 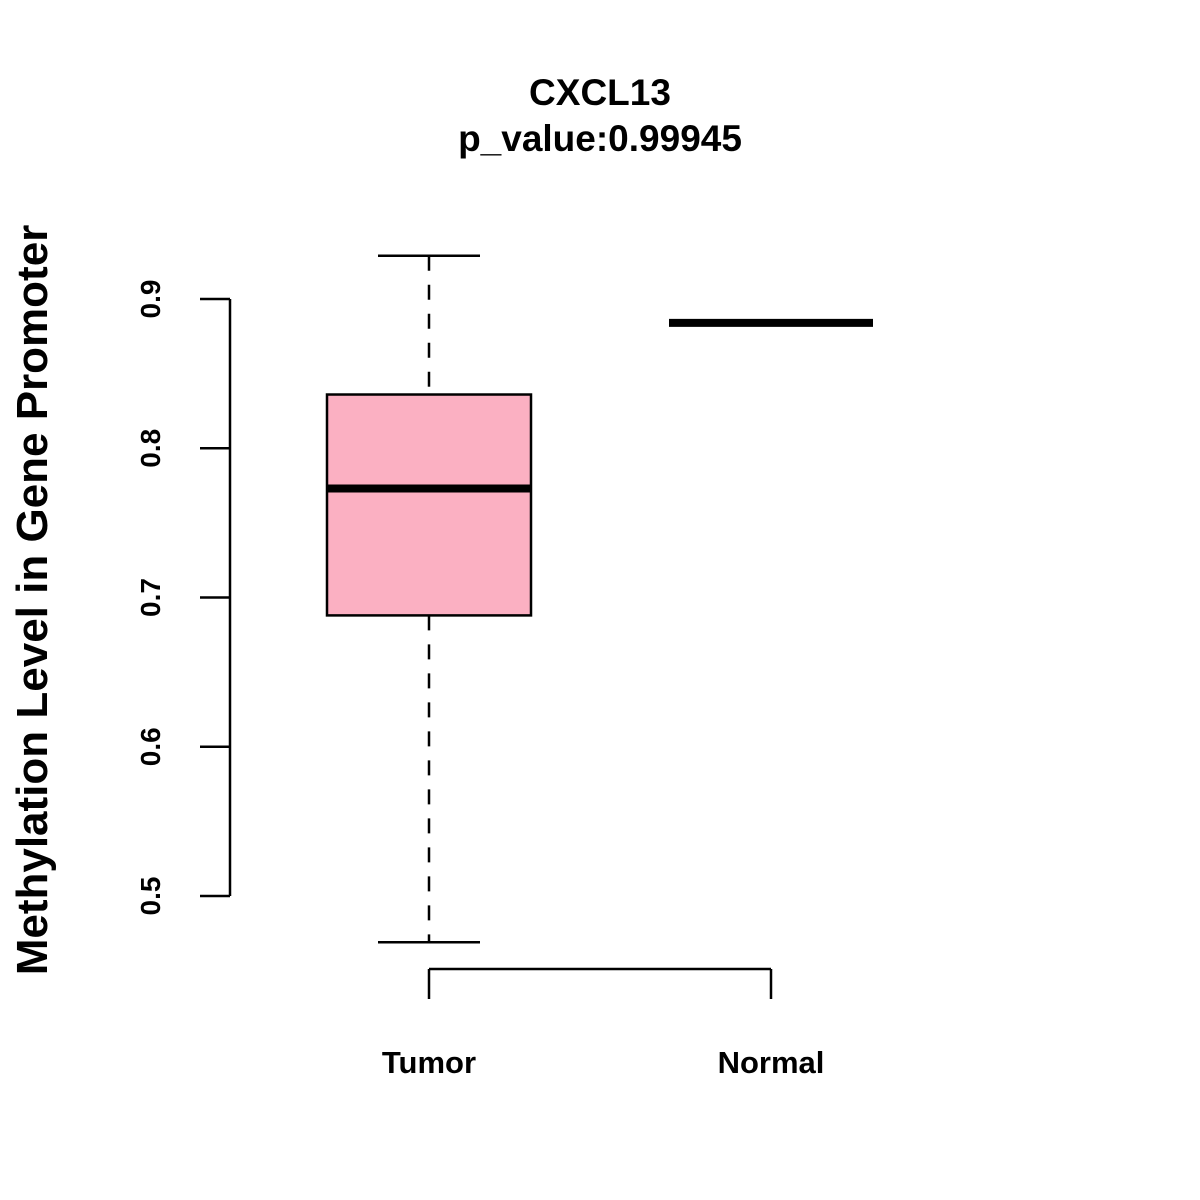 I want to click on chart-title: CXCL13, so click(x=600, y=92).